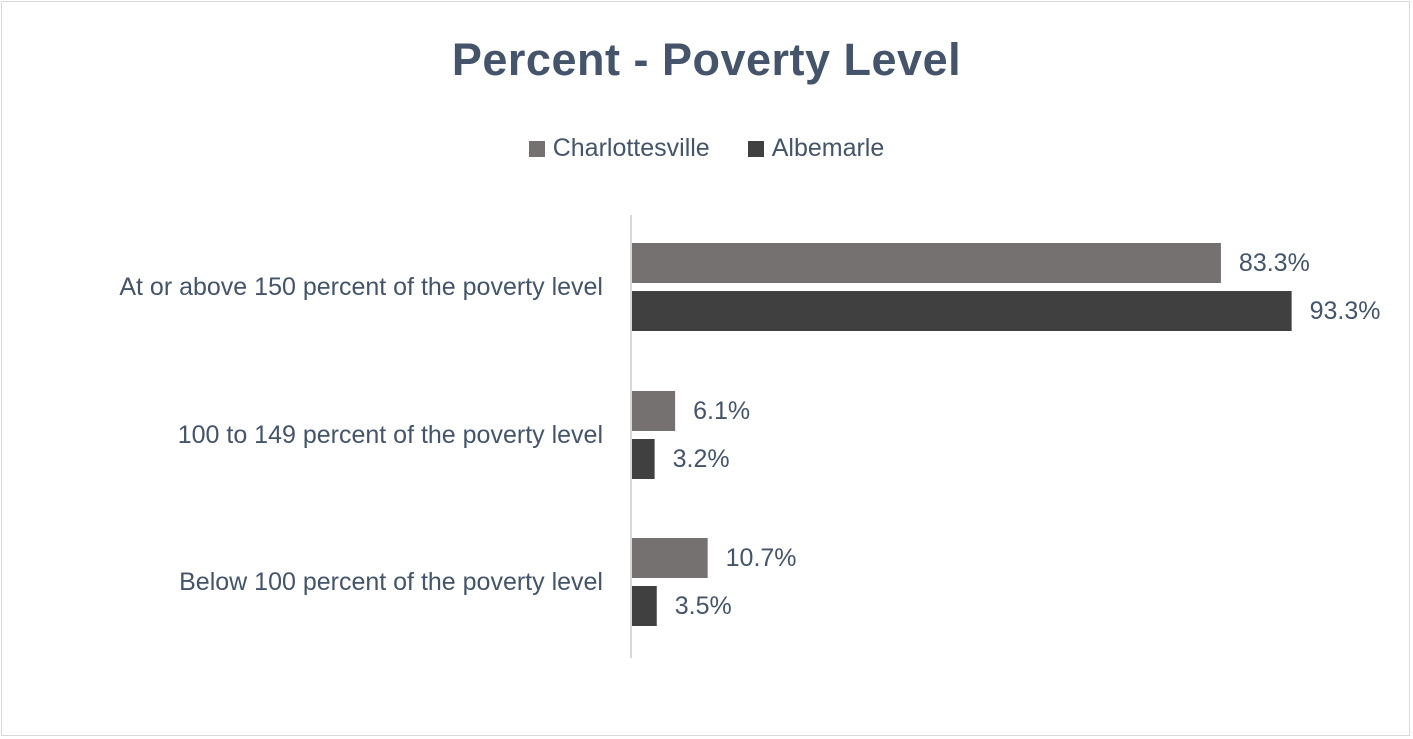  Describe the element at coordinates (828, 148) in the screenshot. I see `legend-label-albemarle: Albemarle` at that location.